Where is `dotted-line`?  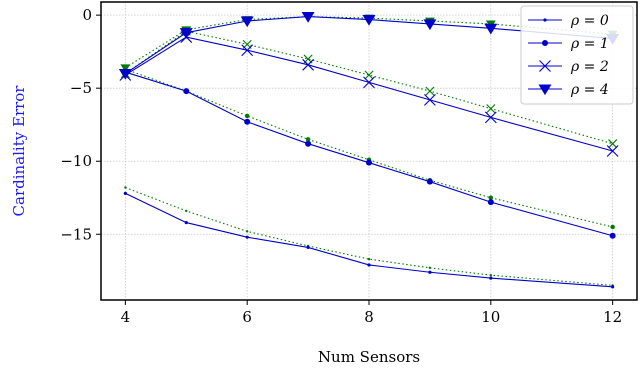
dotted-line is located at coordinates (369, 42).